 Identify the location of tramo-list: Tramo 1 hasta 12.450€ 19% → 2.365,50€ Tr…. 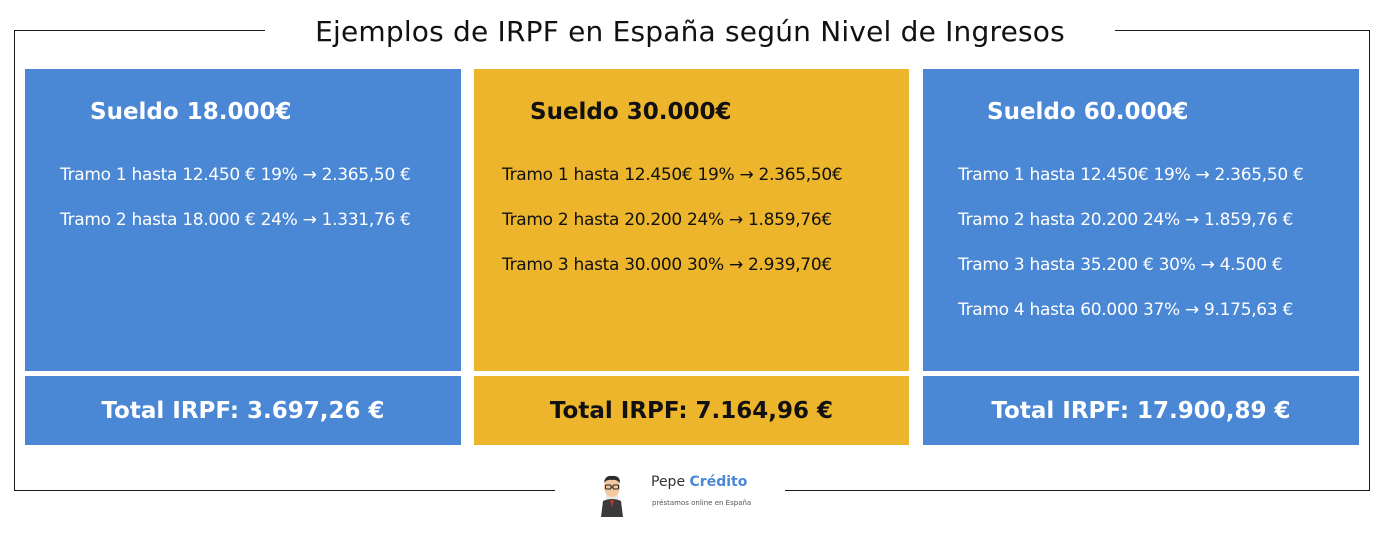
(672, 230).